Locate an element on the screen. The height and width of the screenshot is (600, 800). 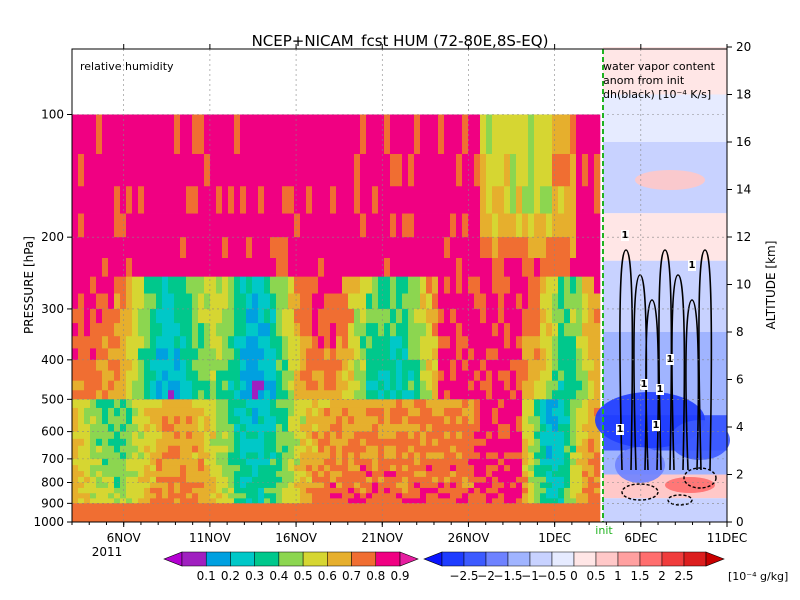
contour-label: 1 is located at coordinates (670, 359).